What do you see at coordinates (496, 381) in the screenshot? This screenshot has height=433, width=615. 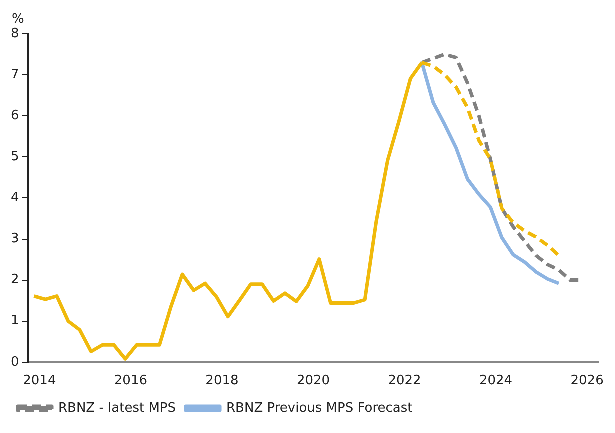 I see `x-tick-label: 2024` at bounding box center [496, 381].